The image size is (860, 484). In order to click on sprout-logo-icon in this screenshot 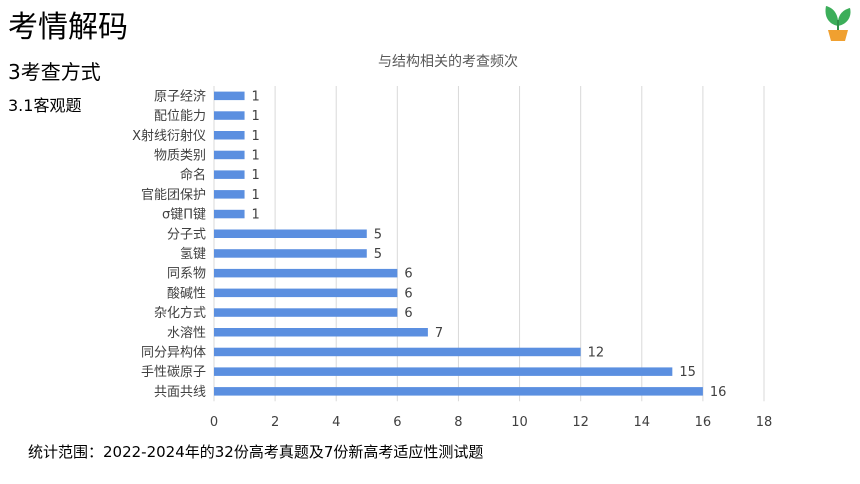, I will do `click(838, 23)`.